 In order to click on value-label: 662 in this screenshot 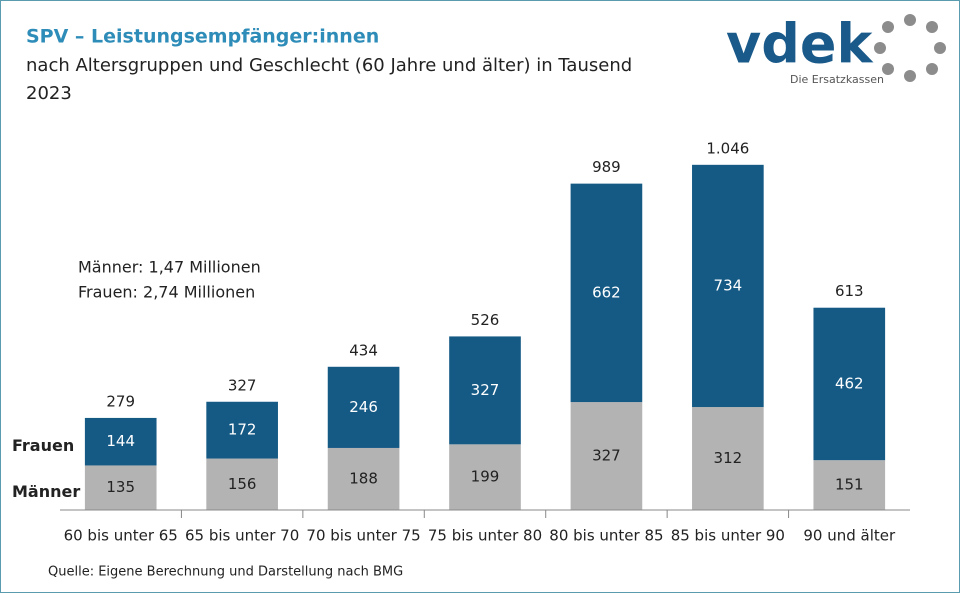, I will do `click(606, 292)`.